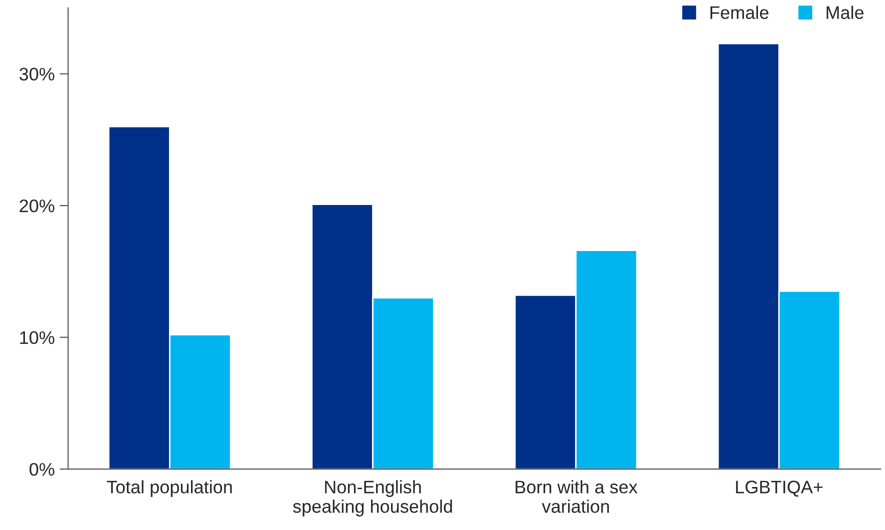 This screenshot has height=530, width=885. I want to click on x-tick-label: LGBTIQA+, so click(779, 488).